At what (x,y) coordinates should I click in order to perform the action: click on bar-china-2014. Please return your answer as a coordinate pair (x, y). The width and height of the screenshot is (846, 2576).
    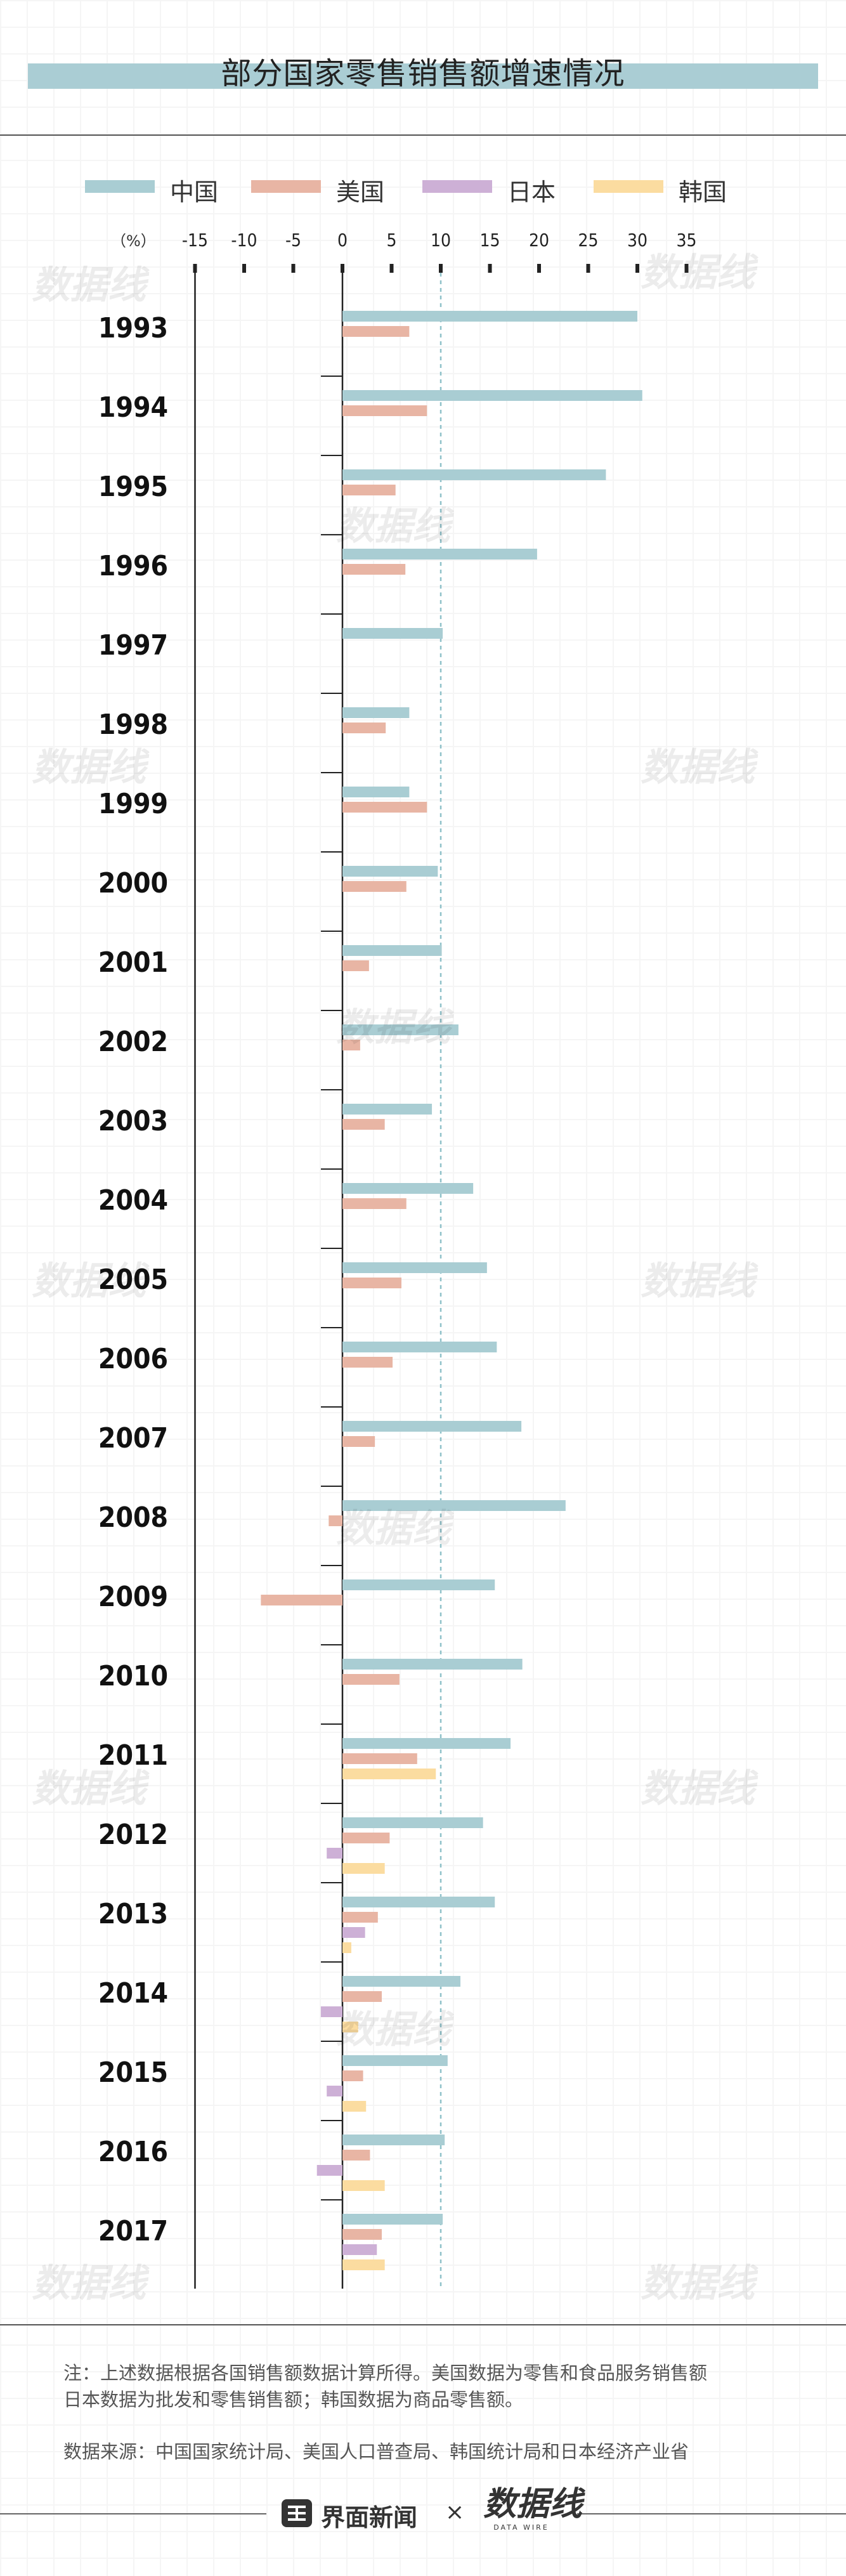
    Looking at the image, I should click on (401, 1982).